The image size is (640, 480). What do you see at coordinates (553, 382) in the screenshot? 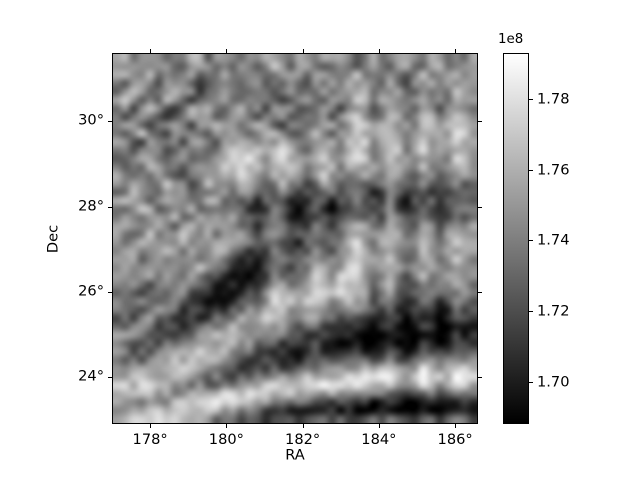
I see `colorbar-tick-label: 1.70` at bounding box center [553, 382].